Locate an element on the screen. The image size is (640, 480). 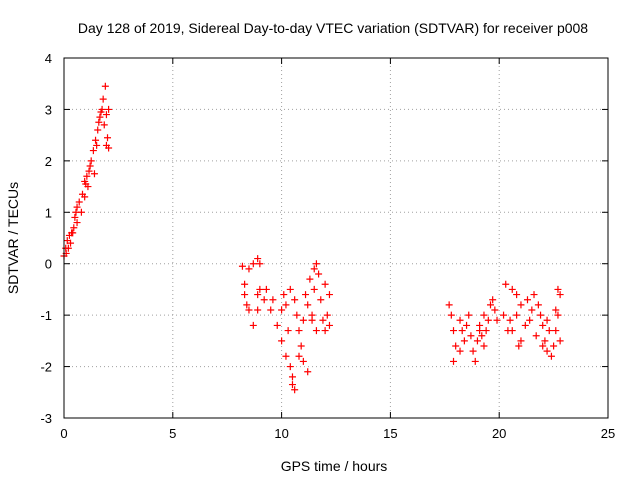
x-tick-labels: 0 5 10 15 20 25 is located at coordinates (337, 433).